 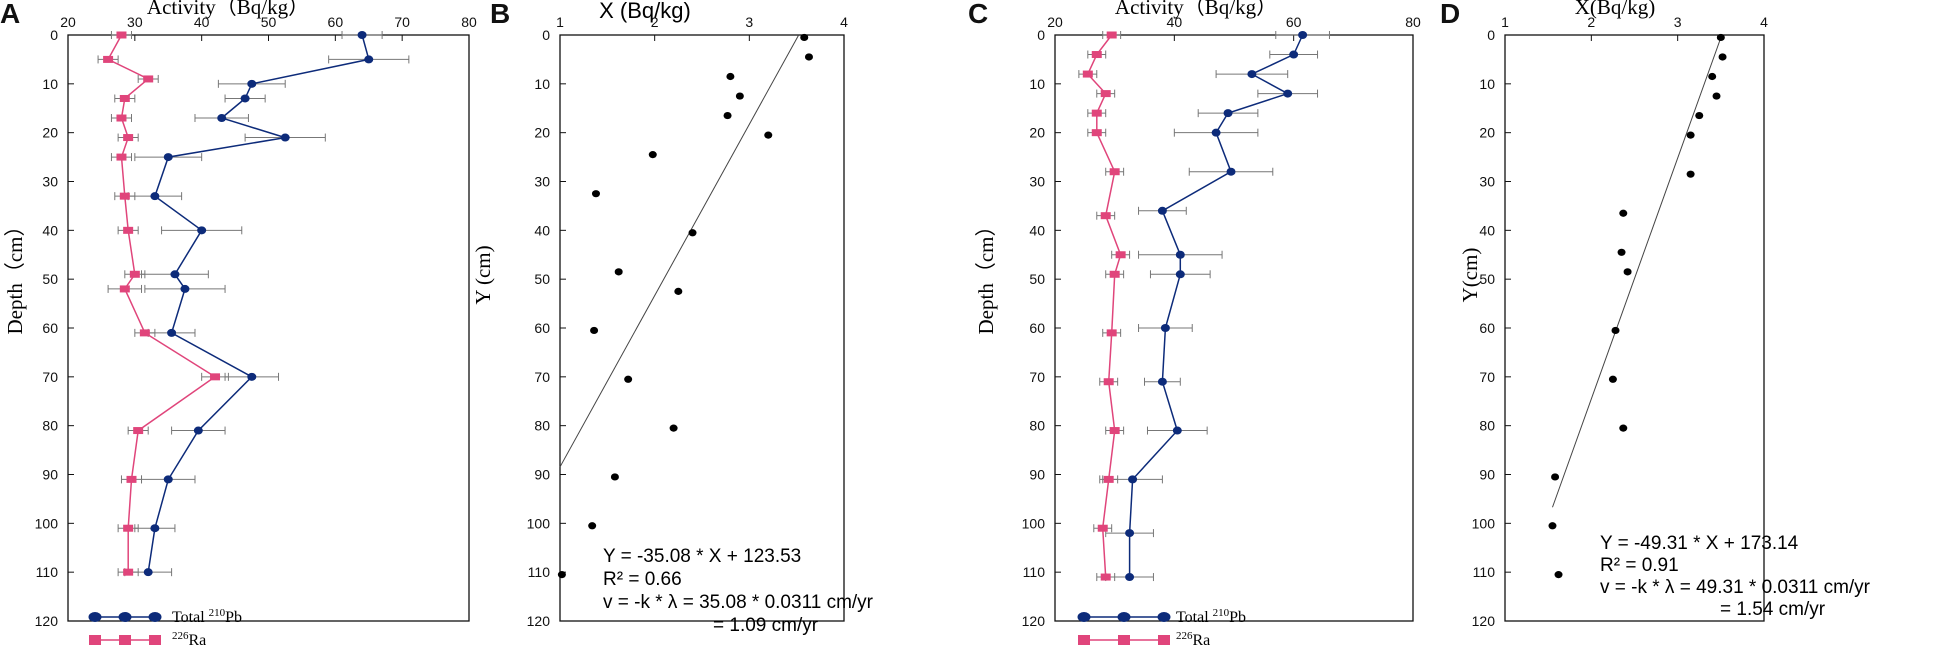 What do you see at coordinates (1484, 621) in the screenshot?
I see `panel-d-y-tick-label: 120` at bounding box center [1484, 621].